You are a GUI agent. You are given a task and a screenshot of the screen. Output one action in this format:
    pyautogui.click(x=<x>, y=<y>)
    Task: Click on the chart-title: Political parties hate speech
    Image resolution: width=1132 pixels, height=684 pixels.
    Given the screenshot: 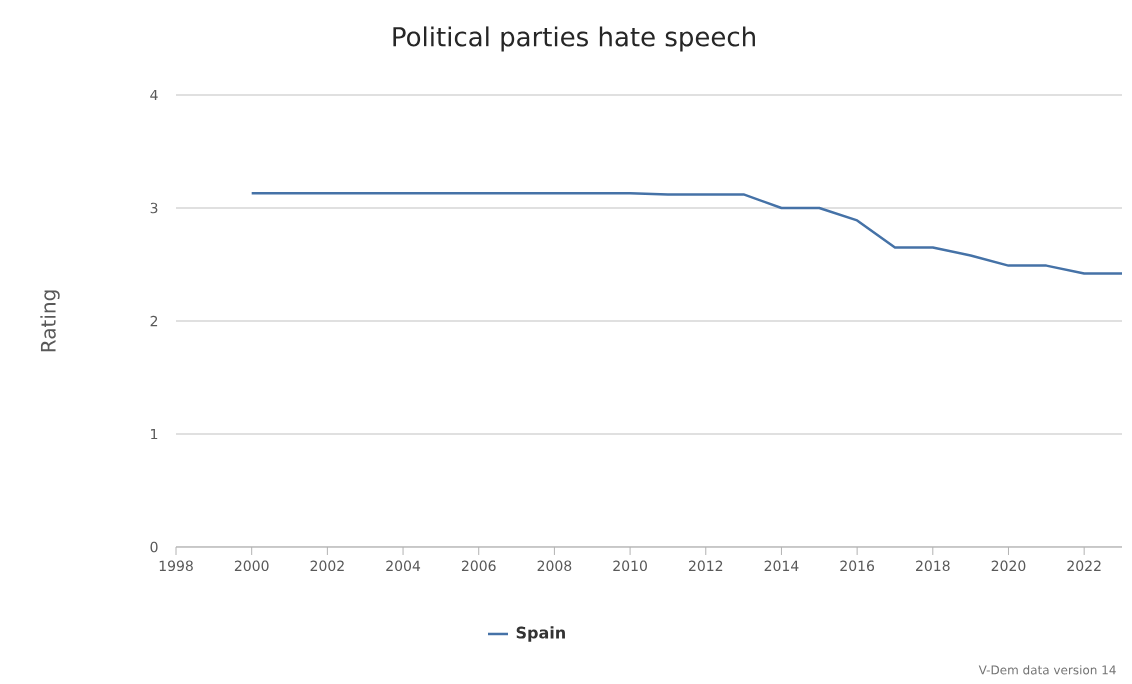 What is the action you would take?
    pyautogui.click(x=574, y=39)
    